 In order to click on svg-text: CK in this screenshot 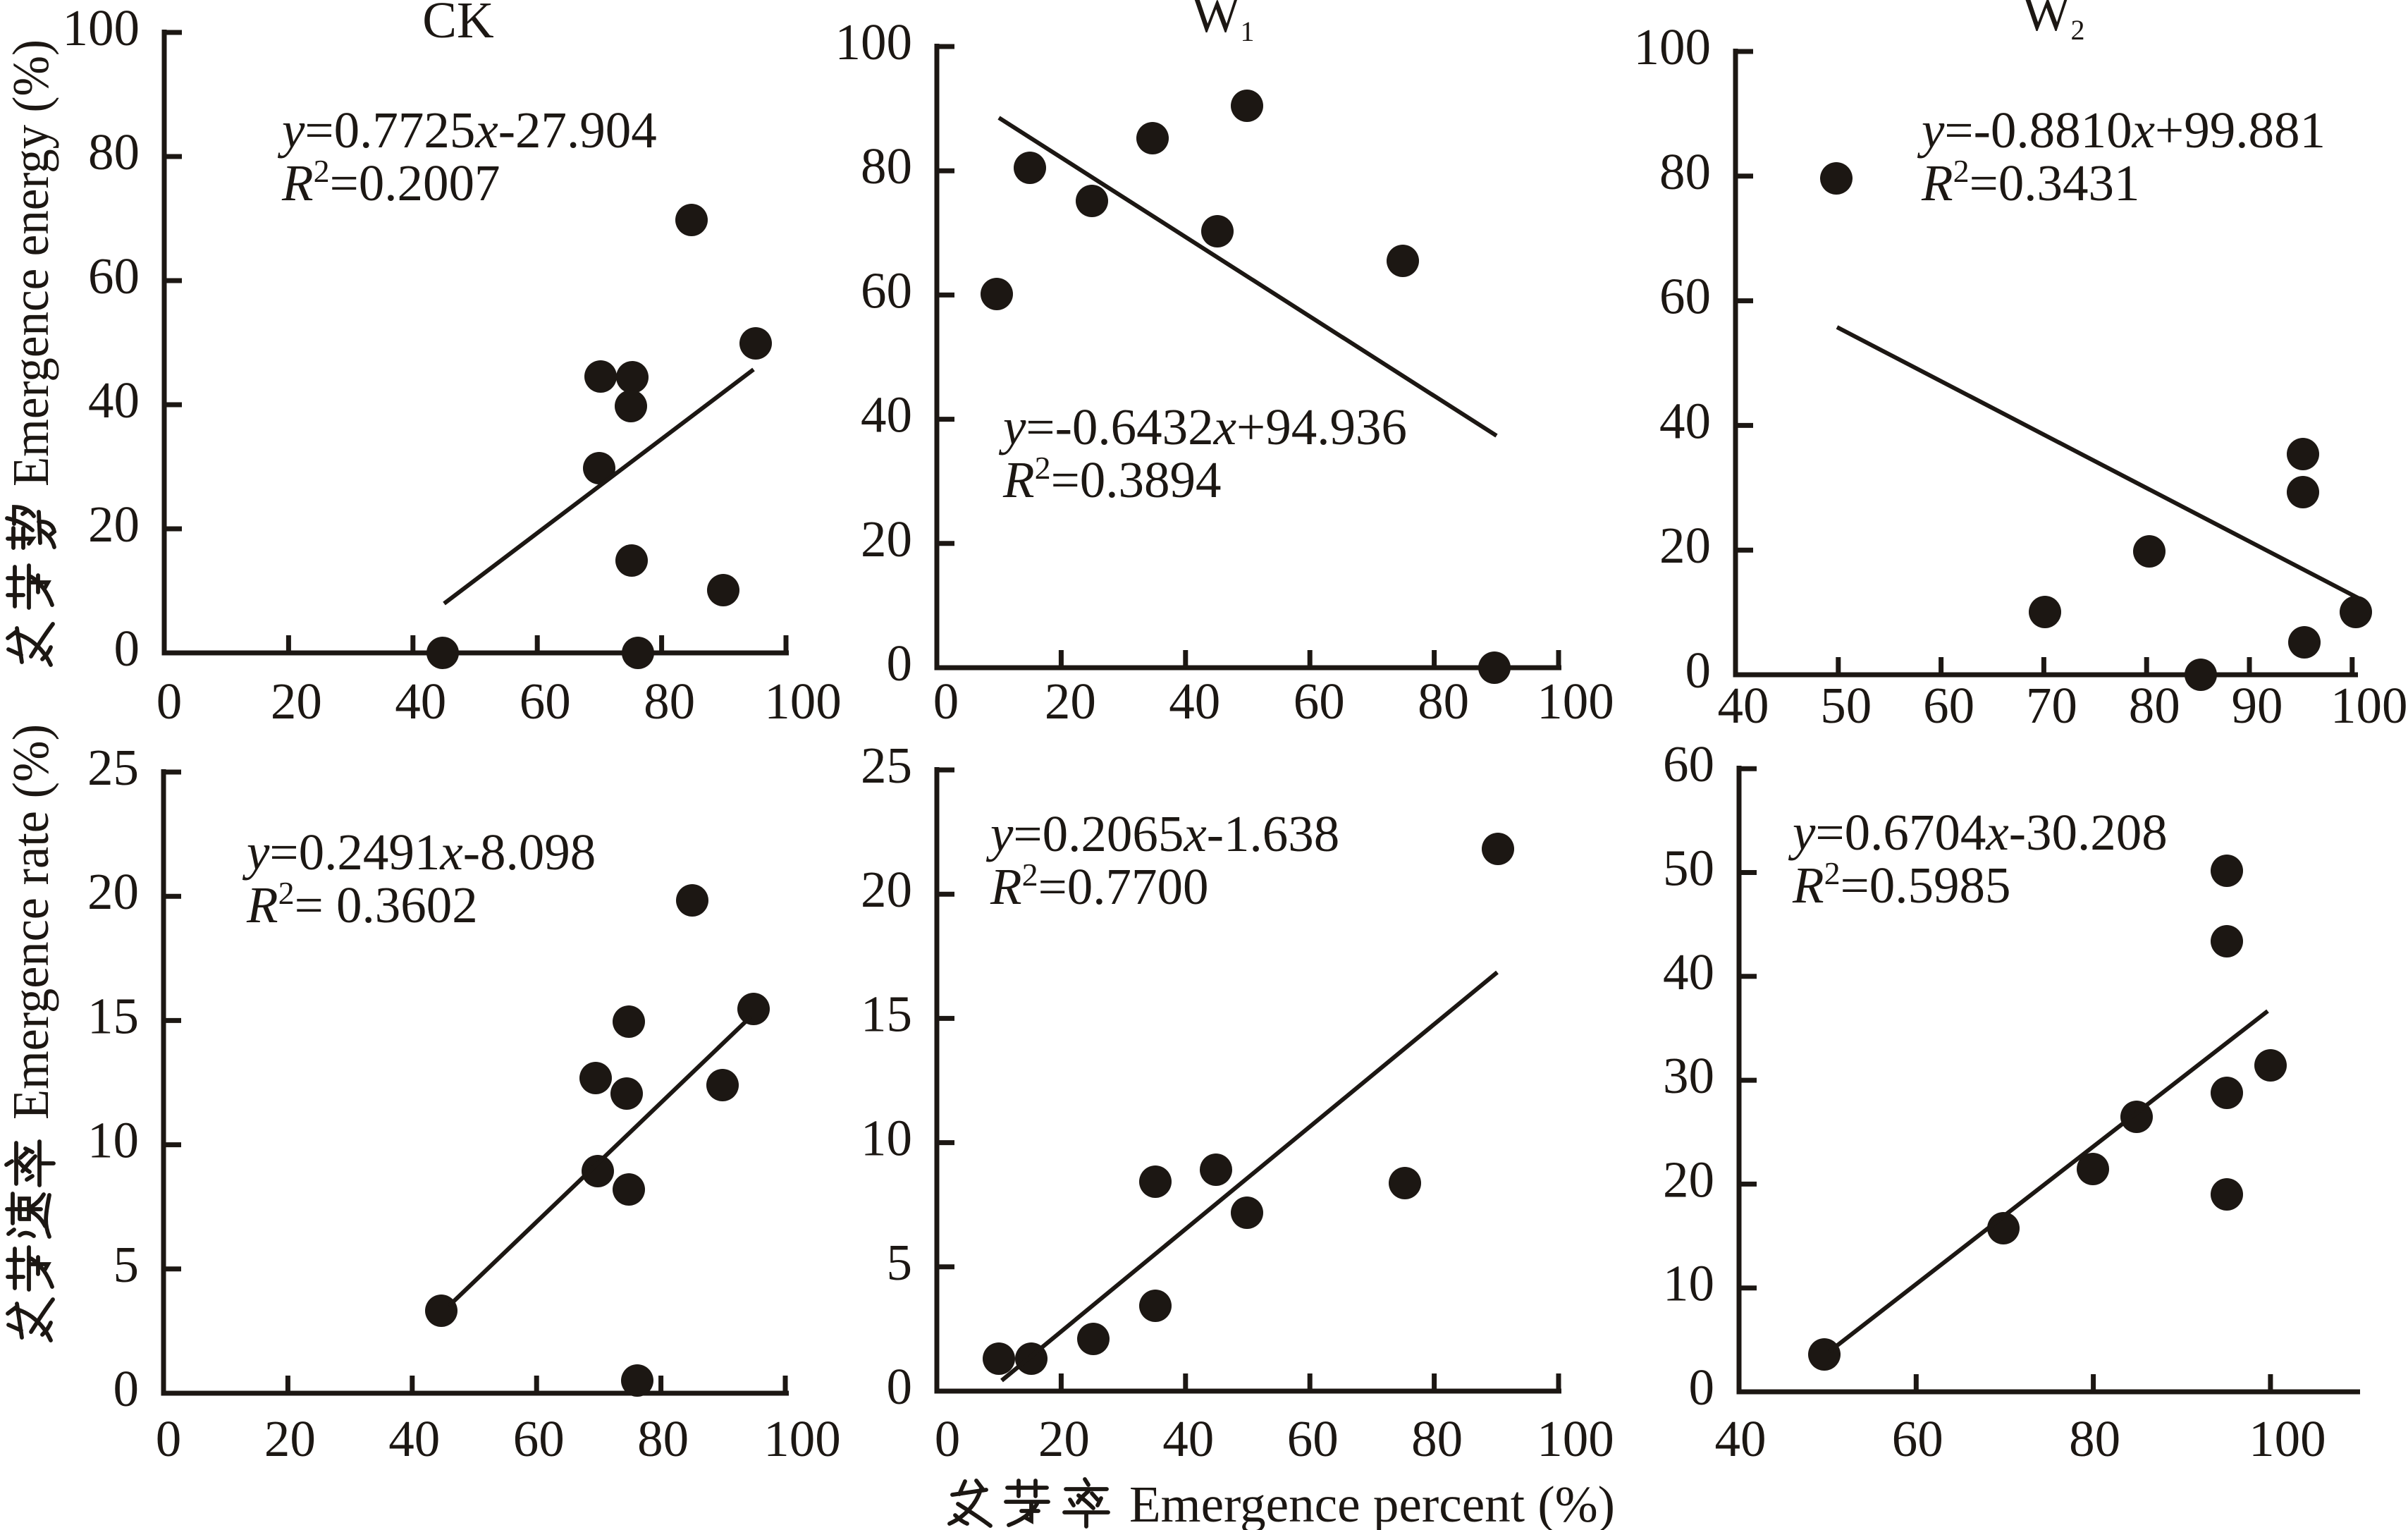, I will do `click(457, 24)`.